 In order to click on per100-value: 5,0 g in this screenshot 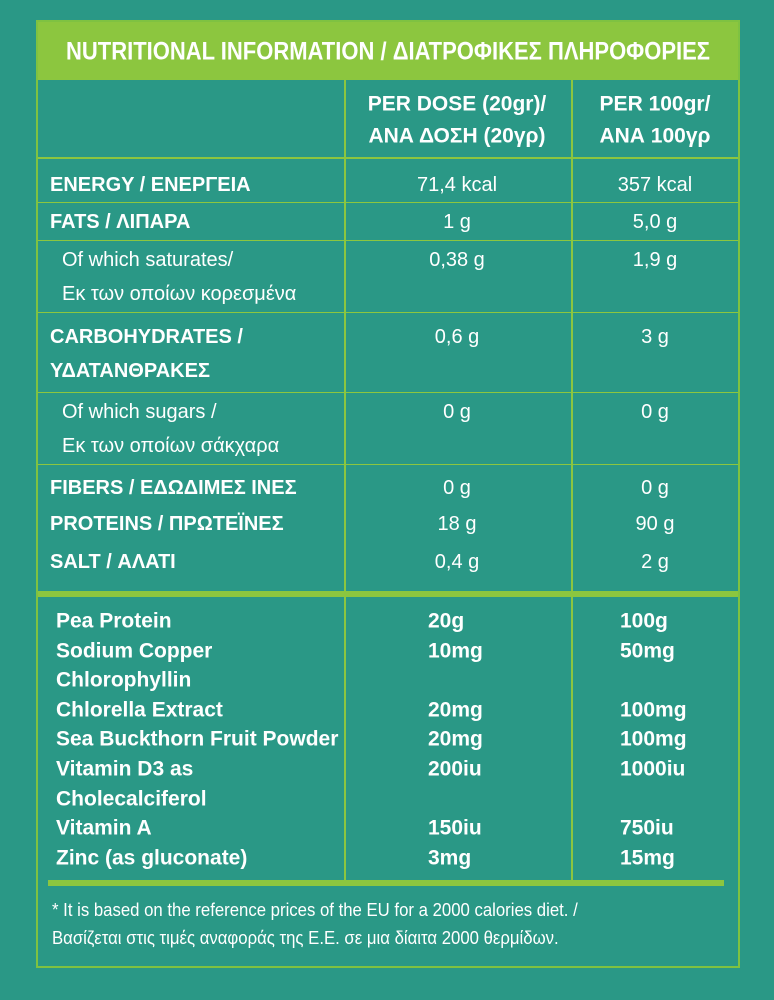, I will do `click(655, 222)`.